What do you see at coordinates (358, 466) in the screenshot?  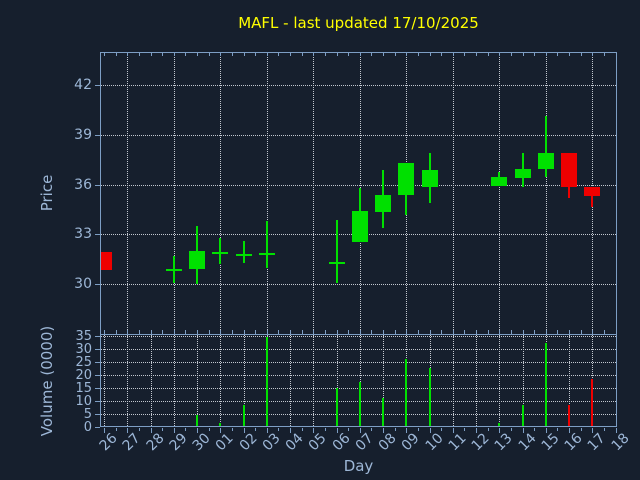 I see `day-axis-title: Day` at bounding box center [358, 466].